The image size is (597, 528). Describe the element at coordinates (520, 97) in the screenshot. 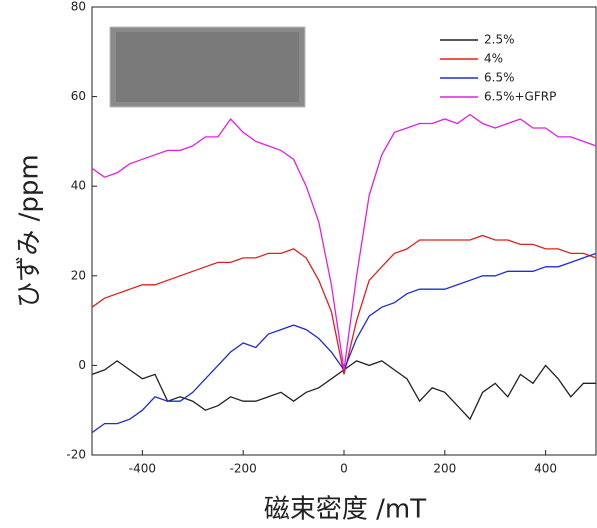

I see `legend-label: 6.5%+GFRP` at that location.